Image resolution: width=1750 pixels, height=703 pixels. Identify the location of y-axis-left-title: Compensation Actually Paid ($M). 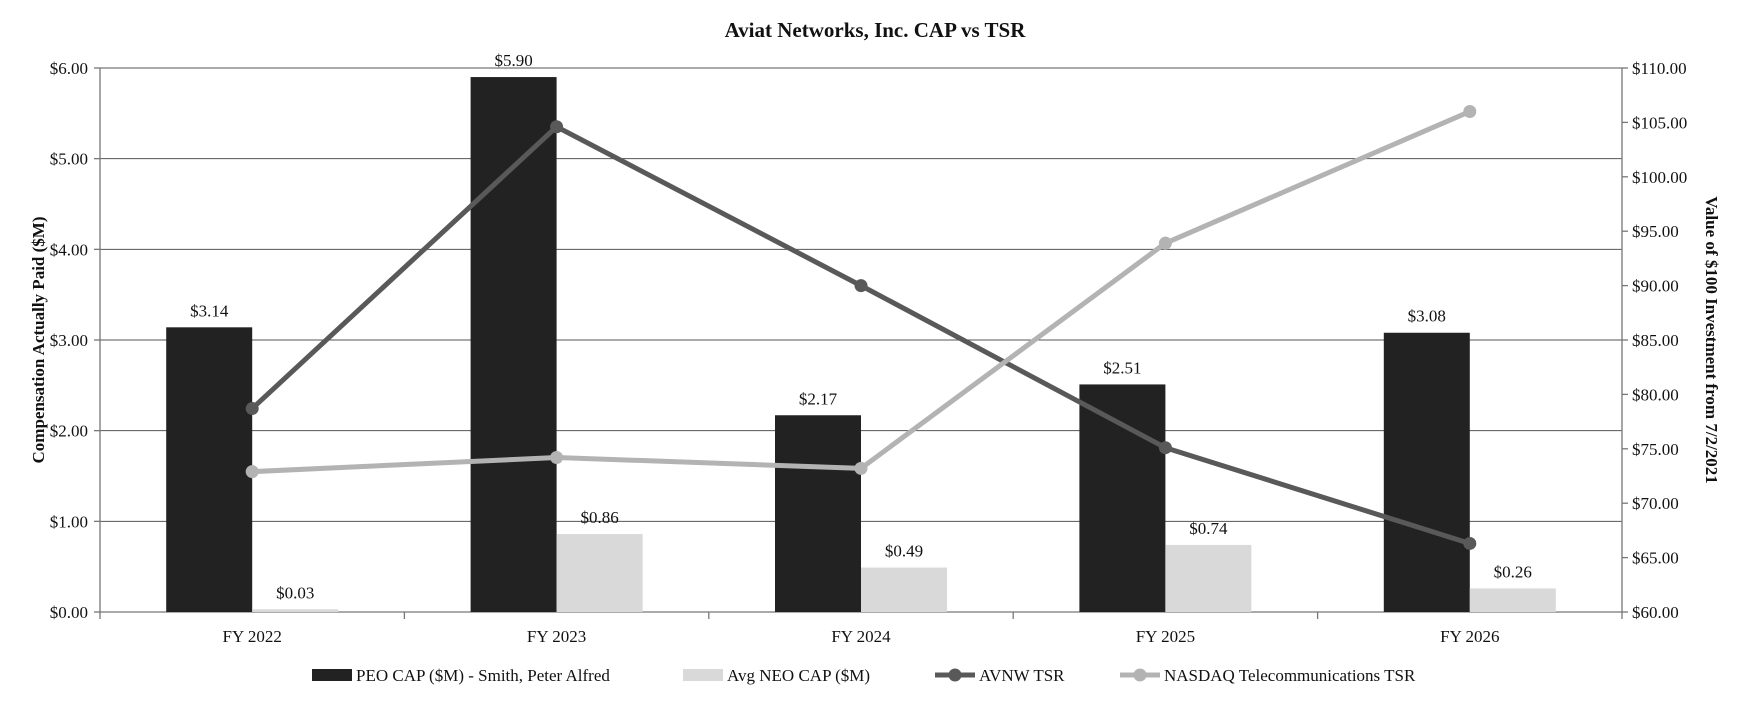
(38, 340).